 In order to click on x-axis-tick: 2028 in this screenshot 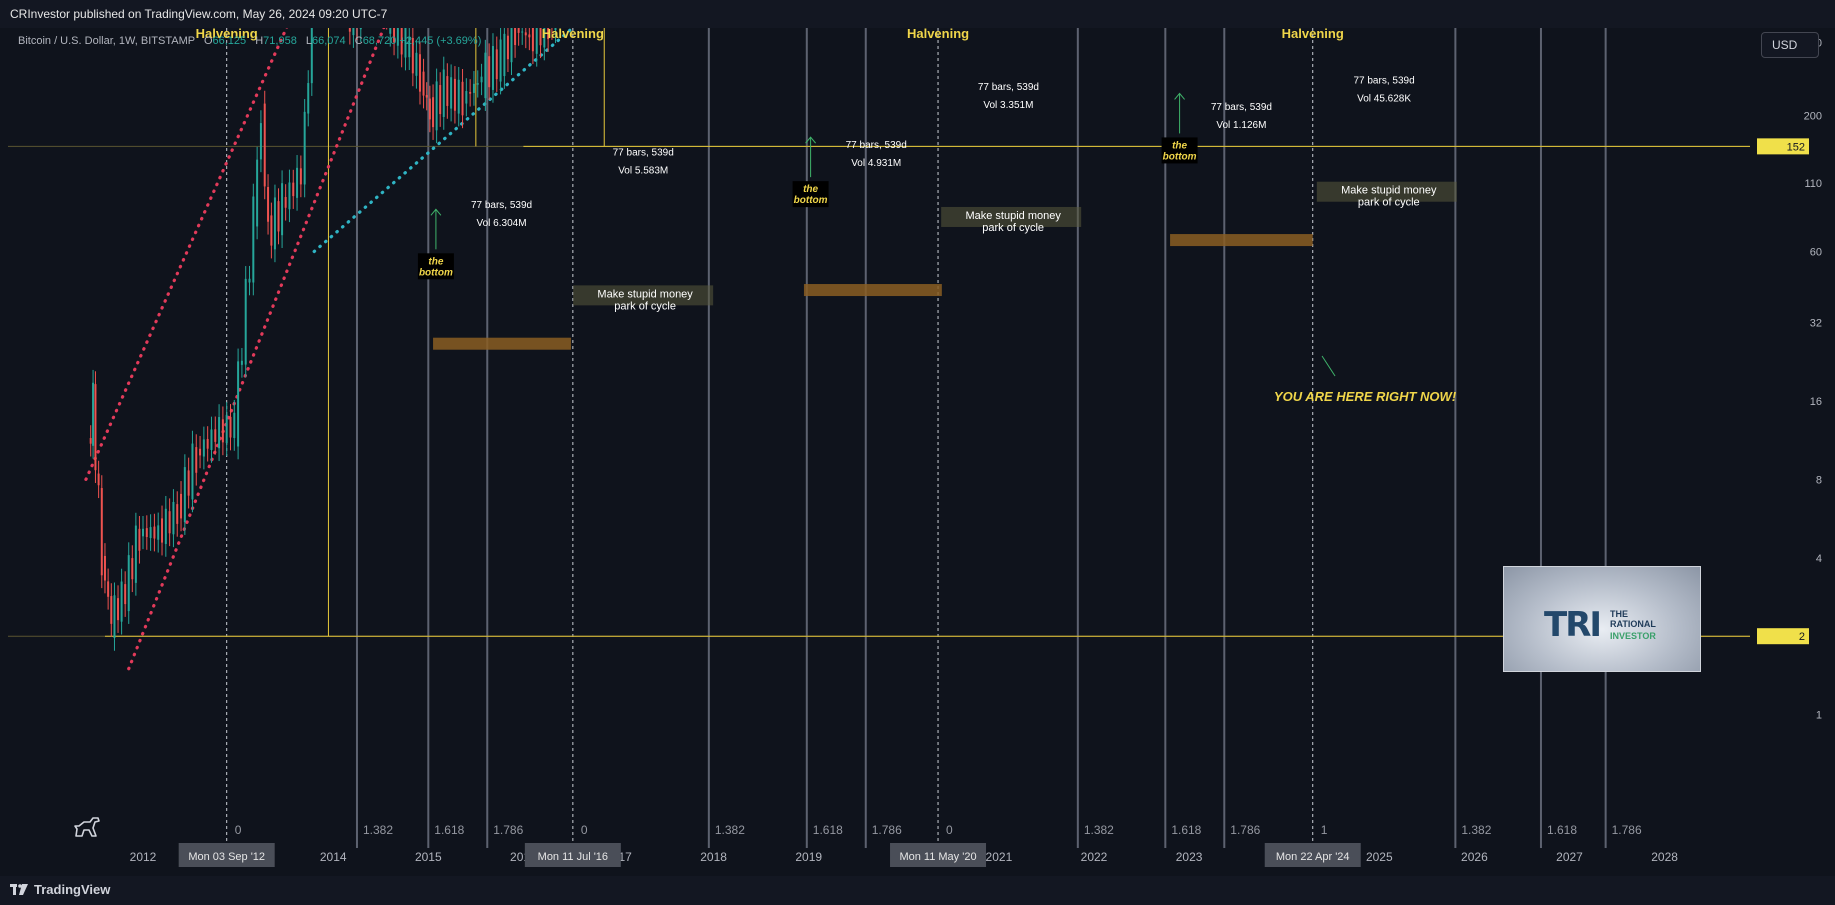, I will do `click(1664, 857)`.